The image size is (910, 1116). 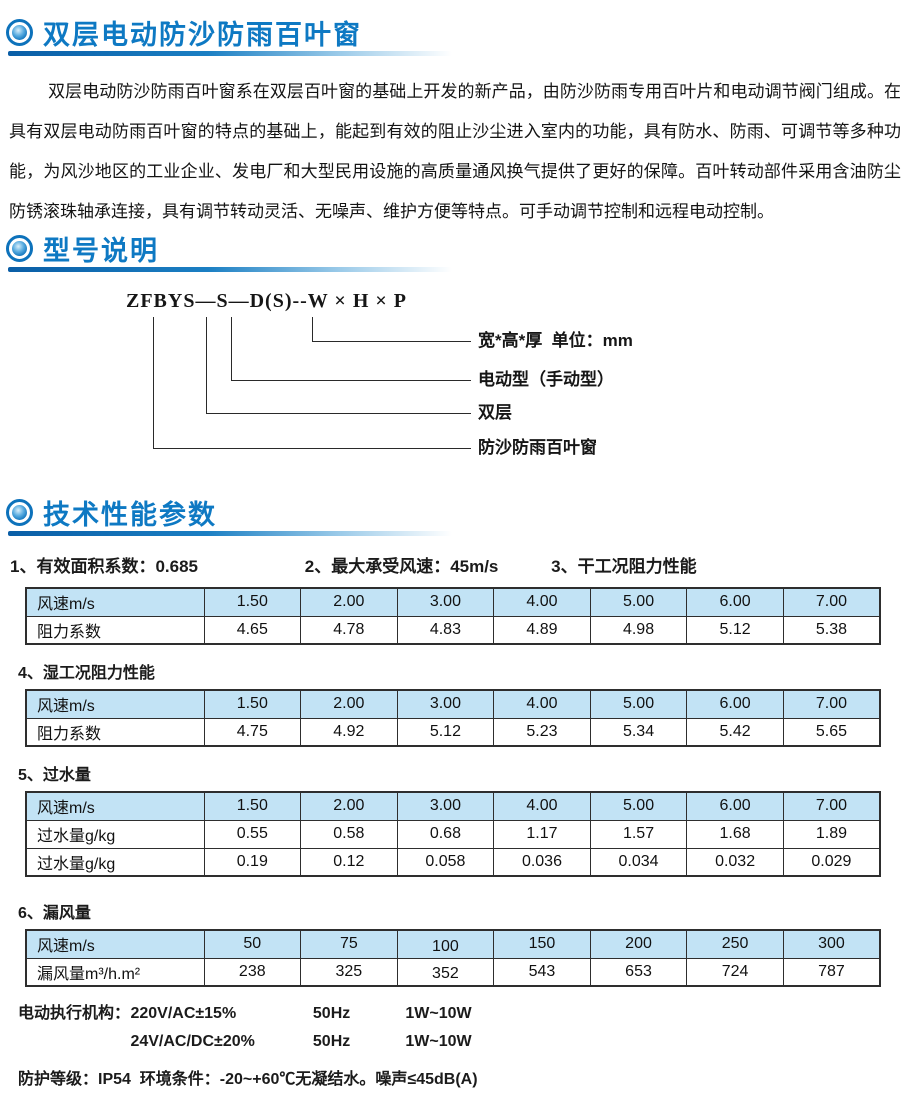 I want to click on section-title-tech: 技术性能参数, so click(x=130, y=514).